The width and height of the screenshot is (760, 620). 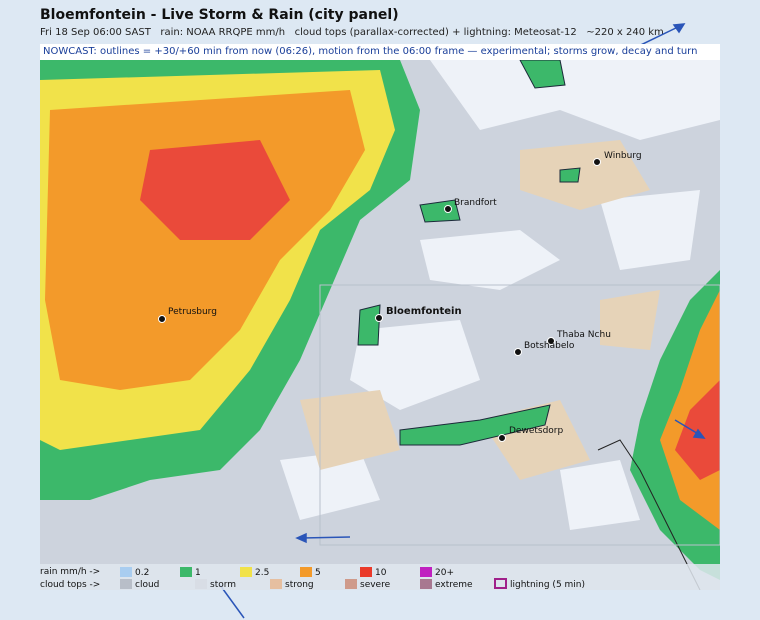 I want to click on legend-bg, so click(x=380, y=577).